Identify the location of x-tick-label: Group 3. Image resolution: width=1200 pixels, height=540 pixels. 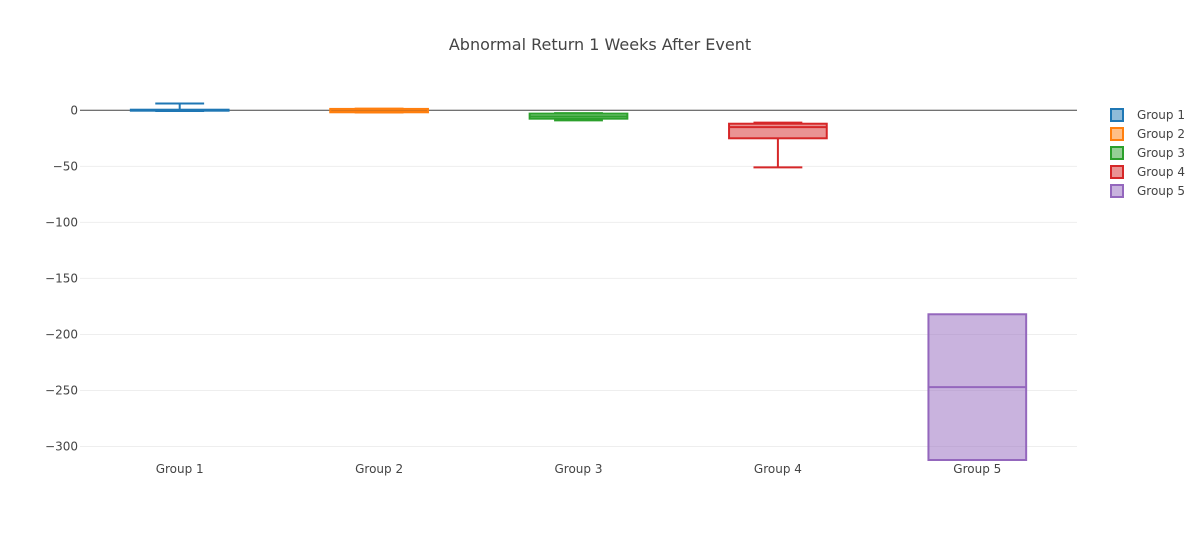
(579, 469).